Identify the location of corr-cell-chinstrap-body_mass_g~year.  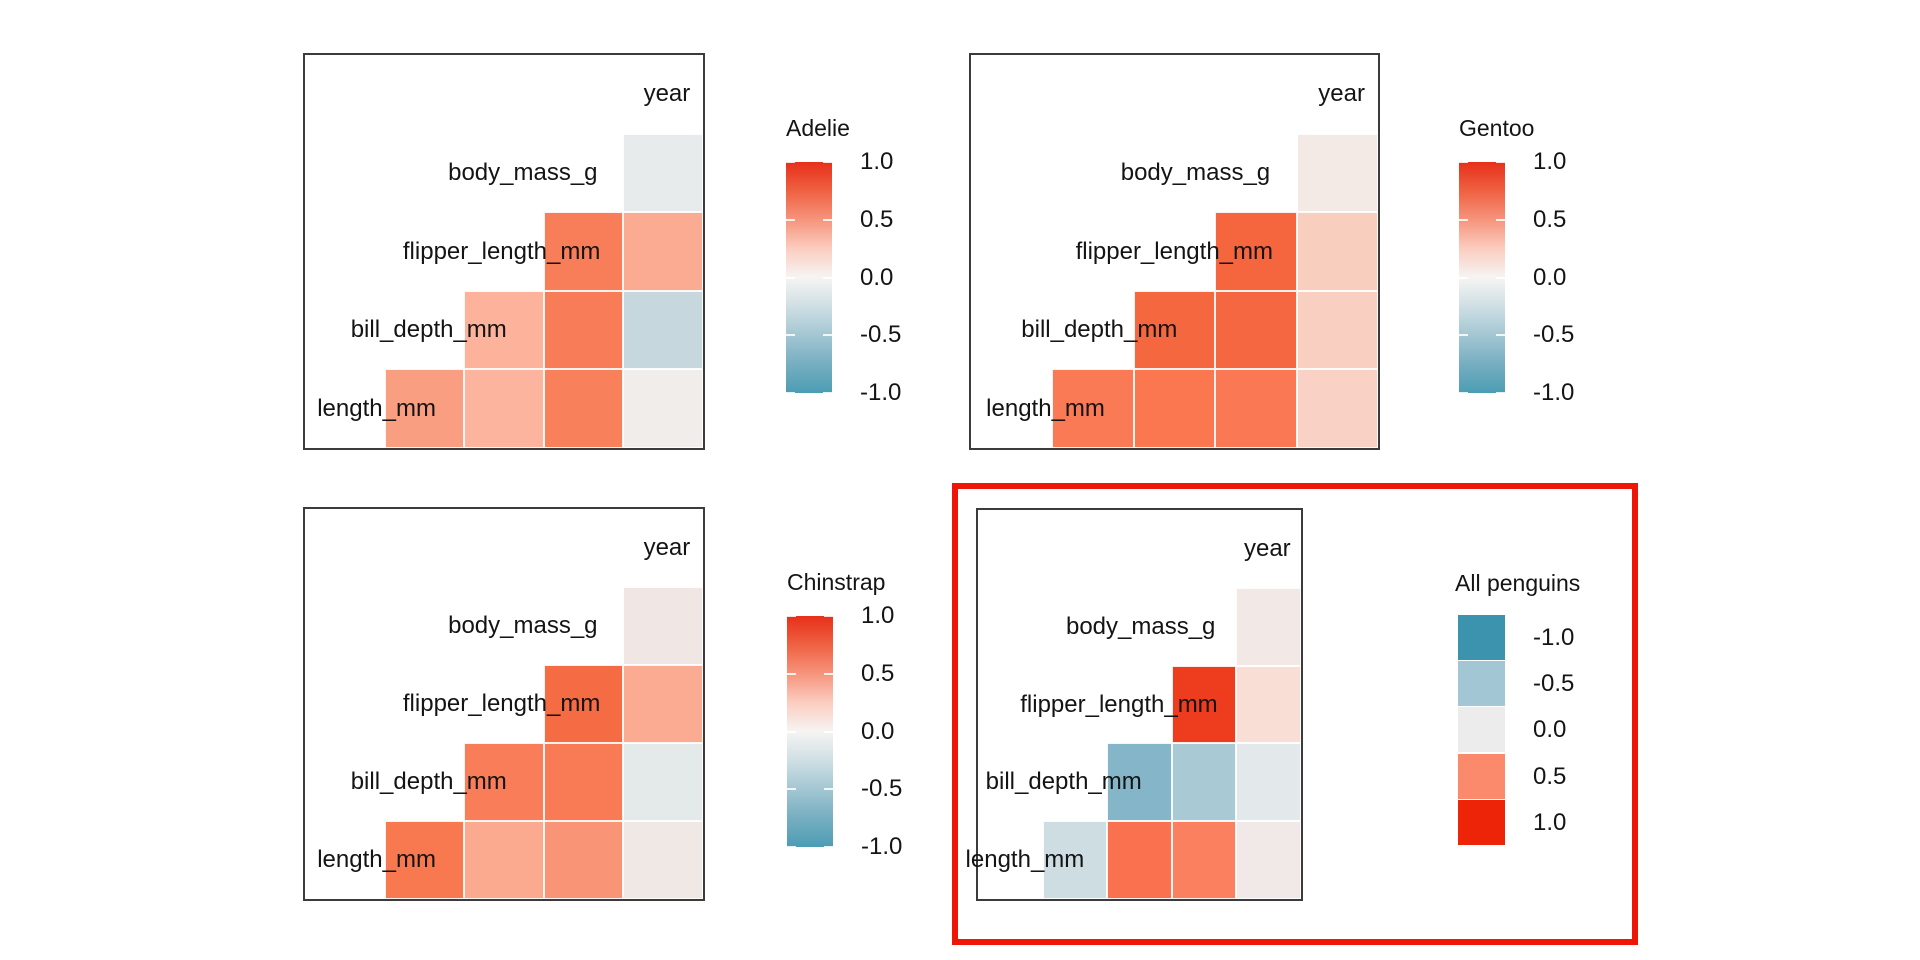
(663, 626).